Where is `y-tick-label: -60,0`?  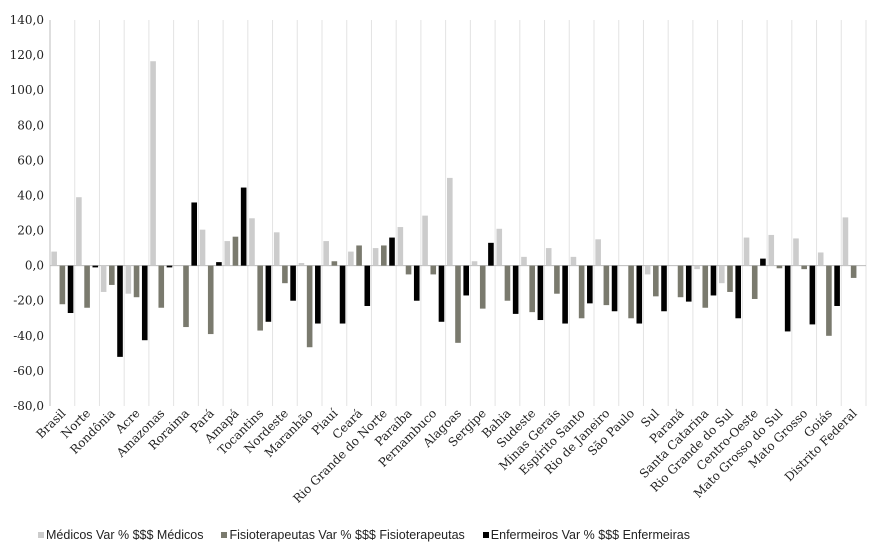 y-tick-label: -60,0 is located at coordinates (28, 371).